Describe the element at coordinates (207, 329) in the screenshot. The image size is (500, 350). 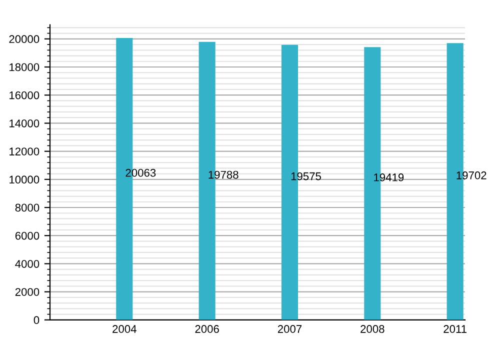
I see `x-tick-label: 2006` at that location.